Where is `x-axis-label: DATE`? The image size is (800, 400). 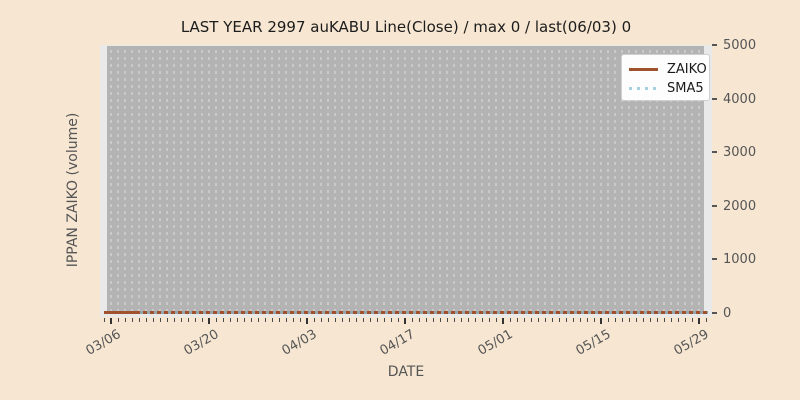 x-axis-label: DATE is located at coordinates (406, 372).